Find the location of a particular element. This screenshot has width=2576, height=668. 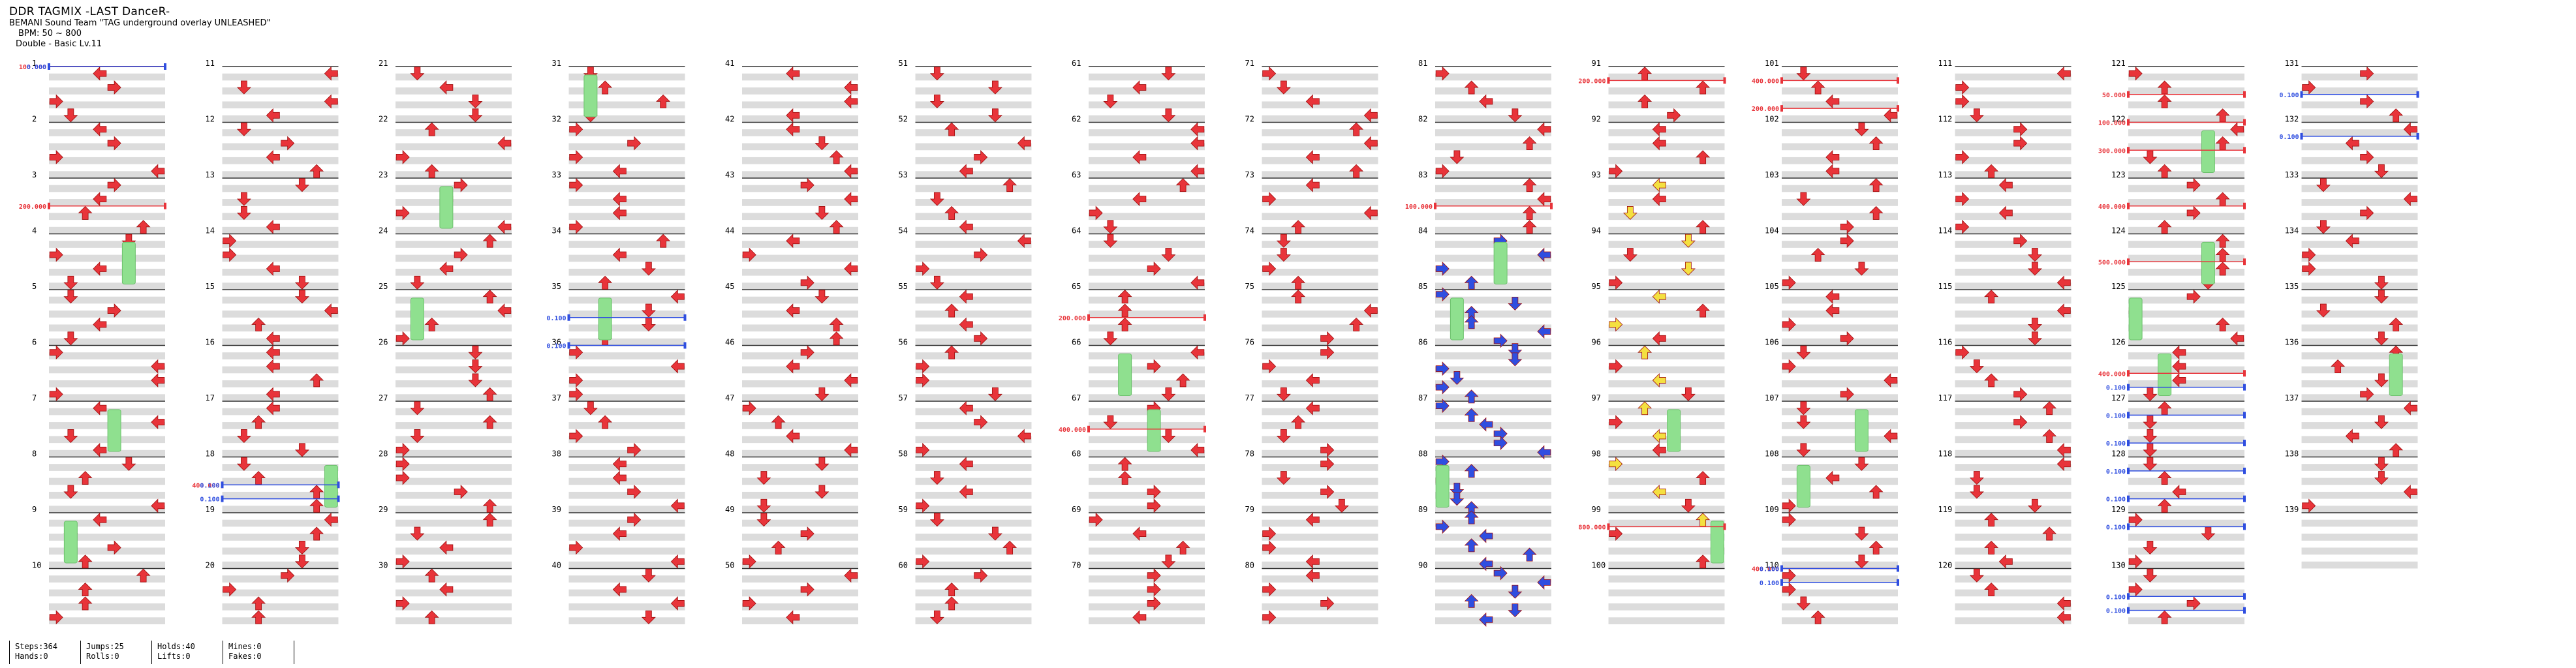

measure: 134 is located at coordinates (2351, 258).